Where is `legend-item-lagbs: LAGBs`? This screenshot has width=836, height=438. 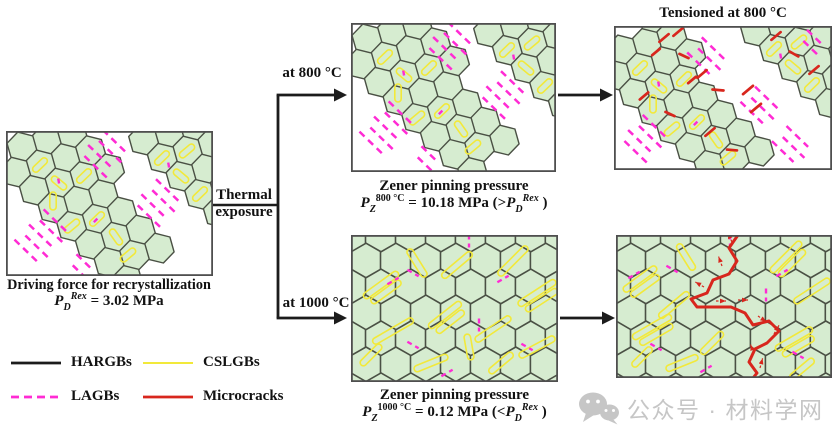
legend-item-lagbs: LAGBs is located at coordinates (64, 396).